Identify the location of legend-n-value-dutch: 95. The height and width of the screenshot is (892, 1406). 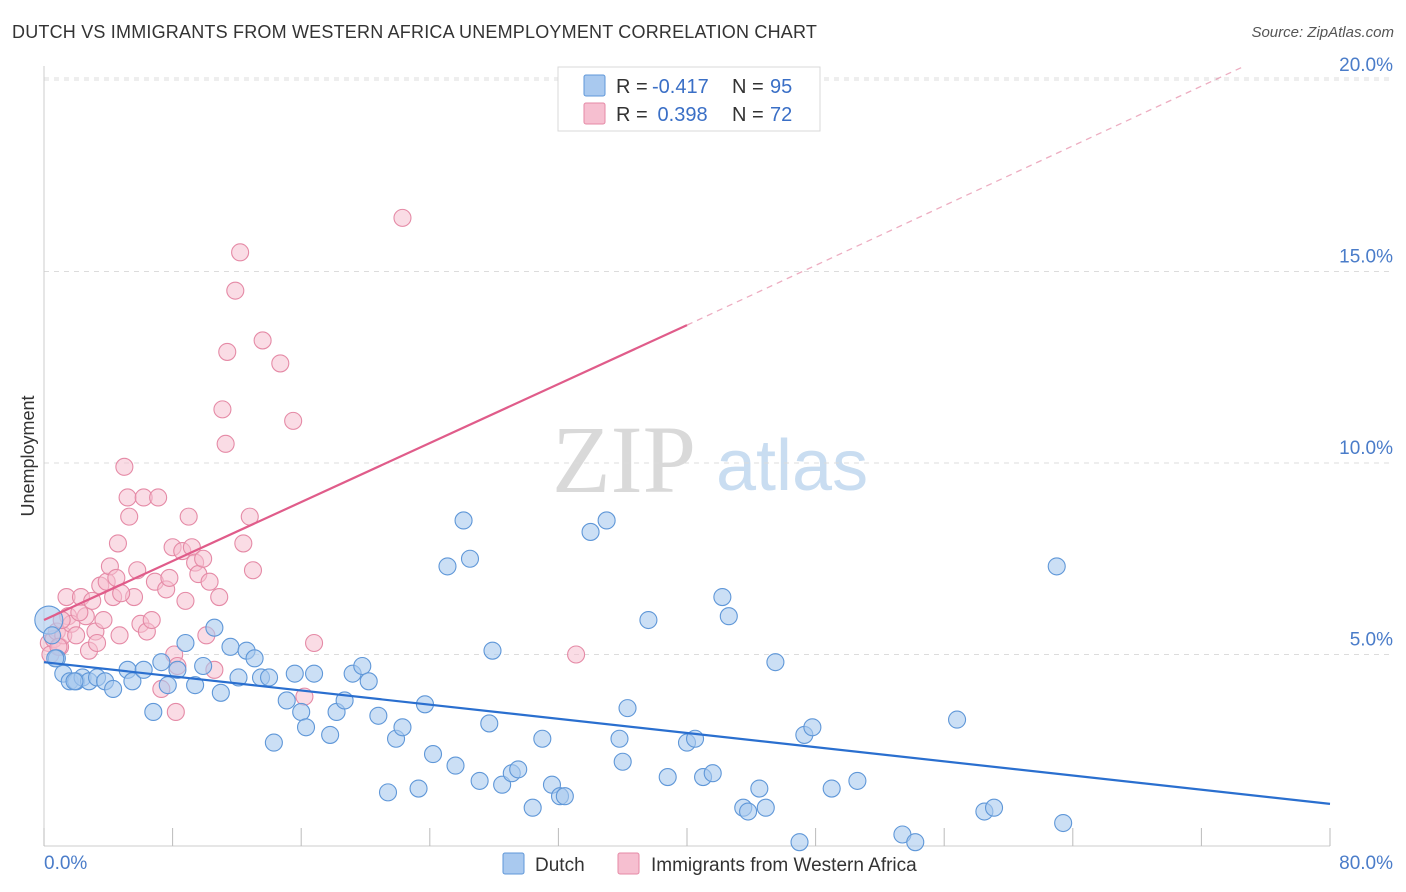
(781, 87).